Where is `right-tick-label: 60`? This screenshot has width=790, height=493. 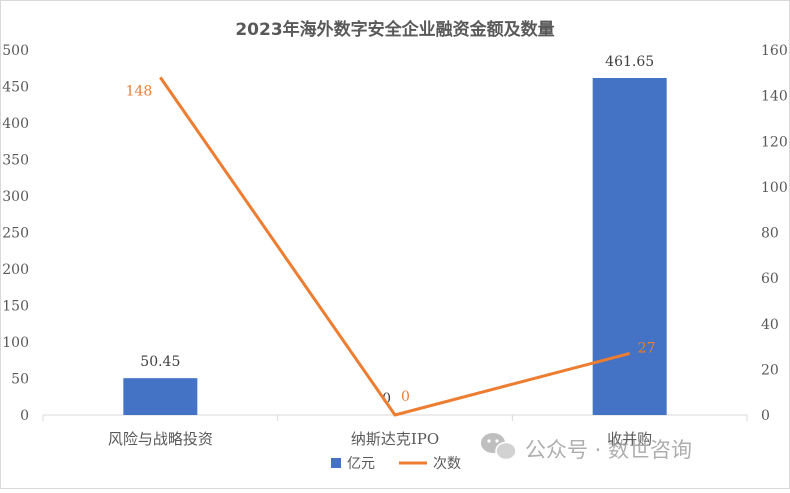 right-tick-label: 60 is located at coordinates (770, 279).